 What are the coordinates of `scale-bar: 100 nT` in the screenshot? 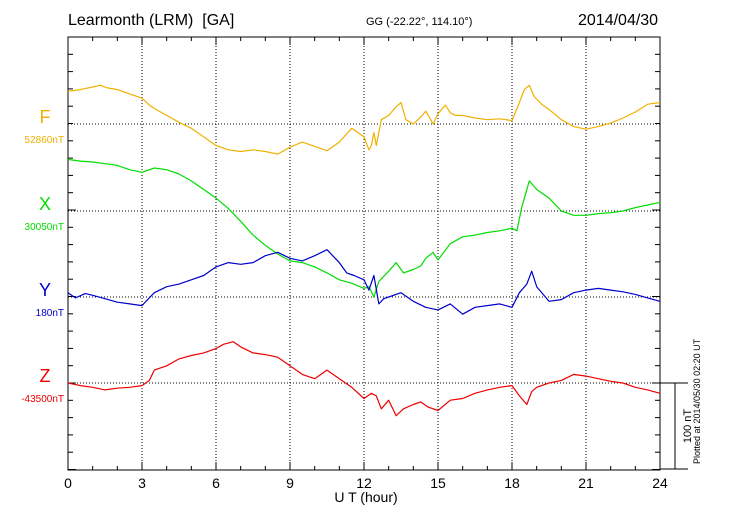 It's located at (677, 426).